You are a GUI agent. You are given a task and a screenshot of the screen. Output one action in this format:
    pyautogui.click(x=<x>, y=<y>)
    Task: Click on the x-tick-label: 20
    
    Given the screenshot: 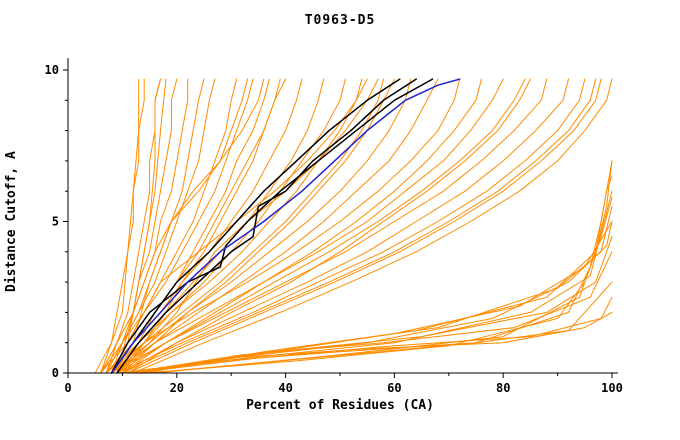 What is the action you would take?
    pyautogui.click(x=177, y=388)
    